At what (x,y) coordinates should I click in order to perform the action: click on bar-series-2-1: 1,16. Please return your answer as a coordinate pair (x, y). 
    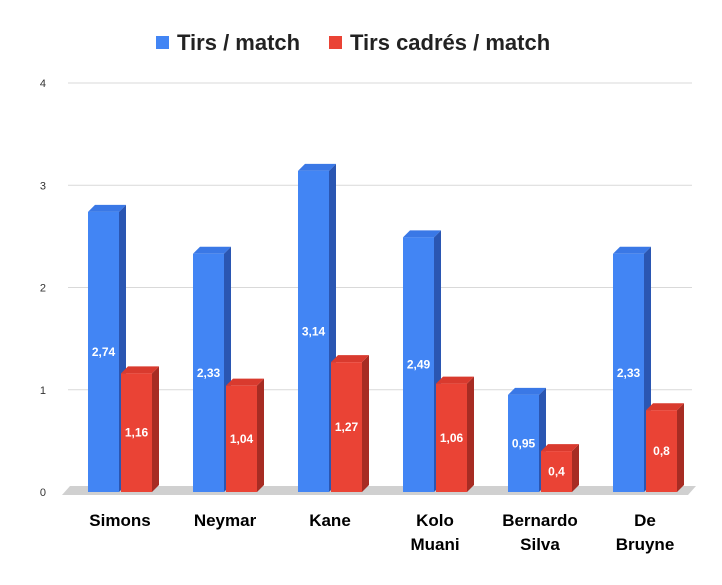
    Looking at the image, I should click on (140, 429).